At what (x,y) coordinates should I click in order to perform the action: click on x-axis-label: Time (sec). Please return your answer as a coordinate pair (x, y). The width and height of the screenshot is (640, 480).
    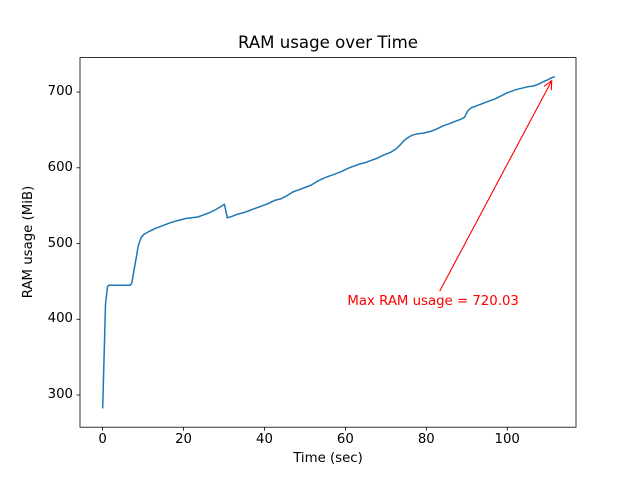
    Looking at the image, I should click on (328, 458).